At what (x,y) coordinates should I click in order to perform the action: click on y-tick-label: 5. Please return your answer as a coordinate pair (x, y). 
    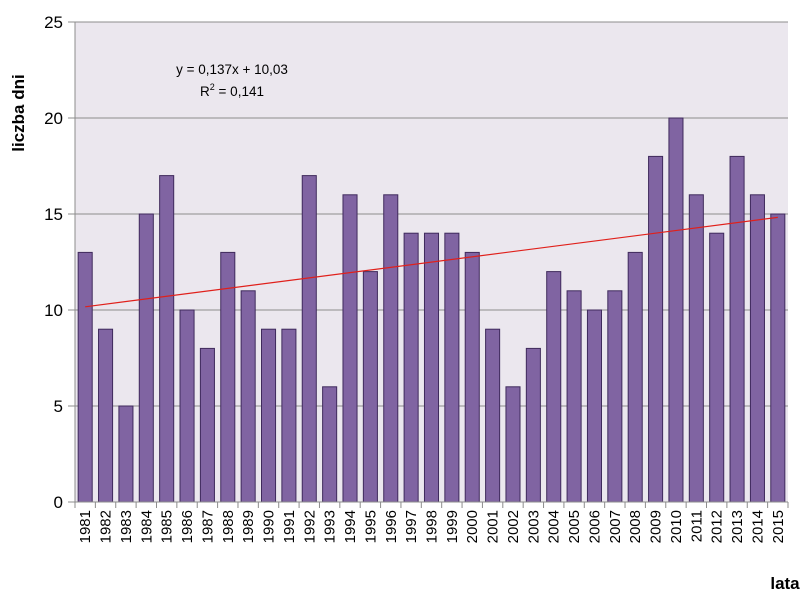
    Looking at the image, I should click on (58, 406).